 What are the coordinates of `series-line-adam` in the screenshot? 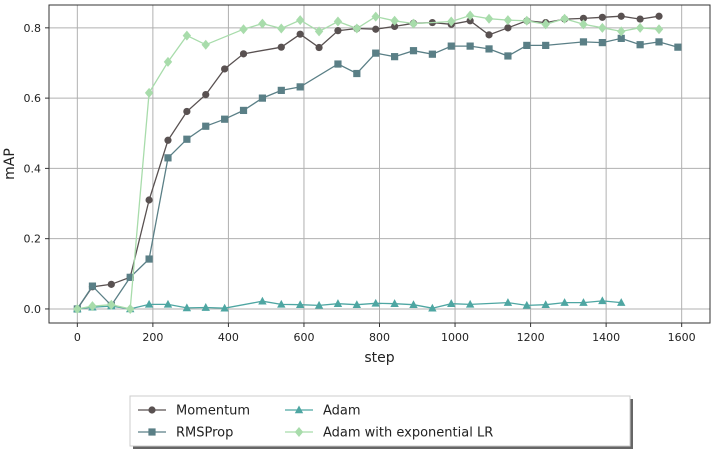 It's located at (349, 305).